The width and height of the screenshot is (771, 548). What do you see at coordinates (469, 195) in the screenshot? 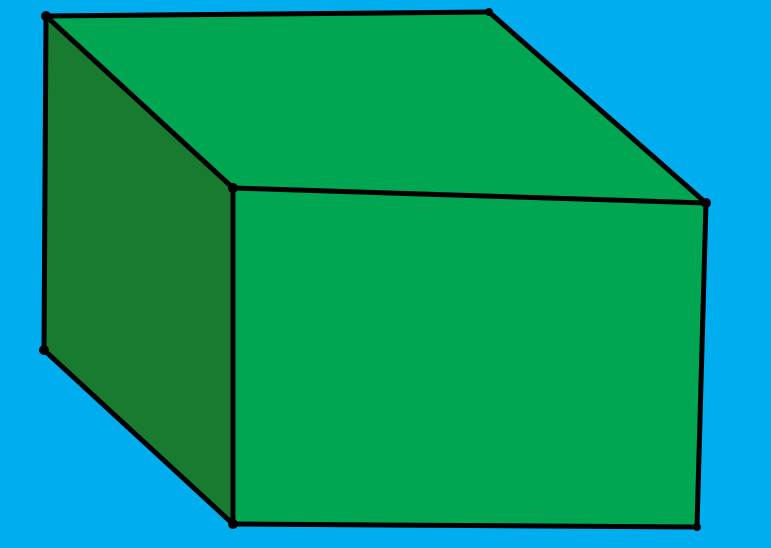
I see `edge-top-front` at bounding box center [469, 195].